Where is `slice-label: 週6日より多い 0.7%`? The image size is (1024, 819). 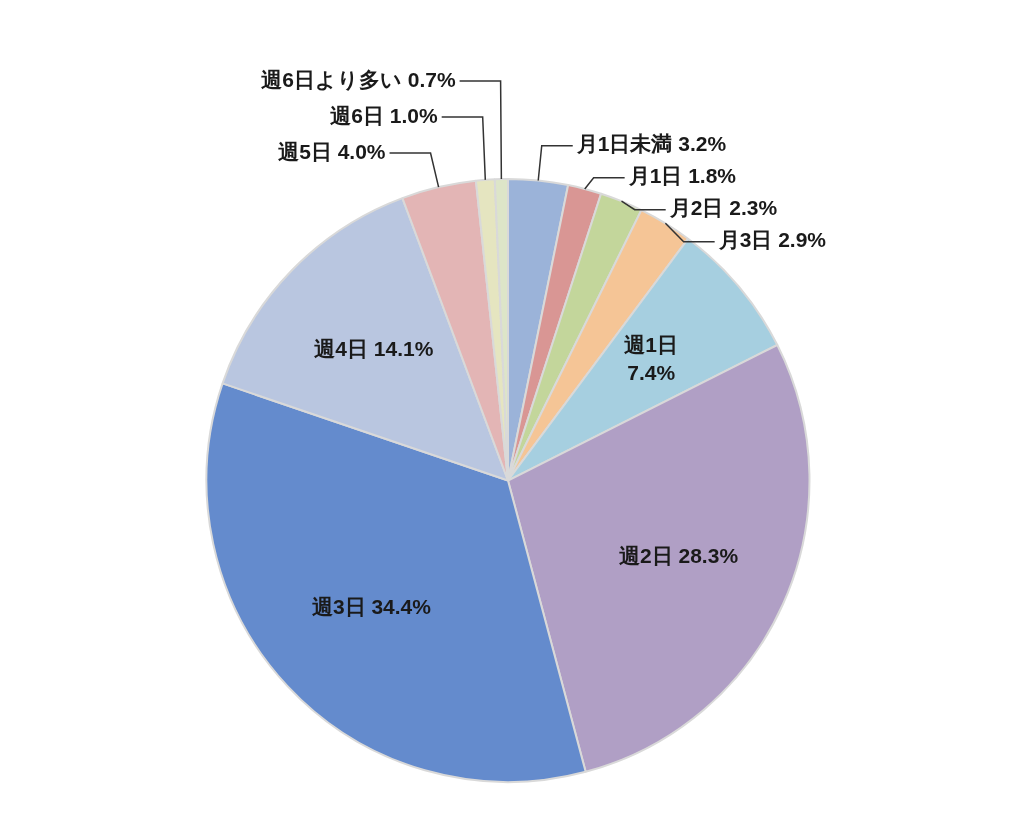
slice-label: 週6日より多い 0.7% is located at coordinates (358, 79).